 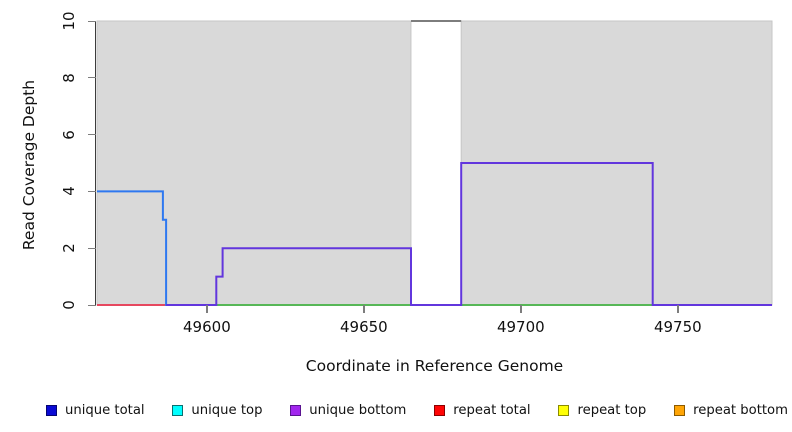 What do you see at coordinates (69, 191) in the screenshot?
I see `y-tick-label: 4` at bounding box center [69, 191].